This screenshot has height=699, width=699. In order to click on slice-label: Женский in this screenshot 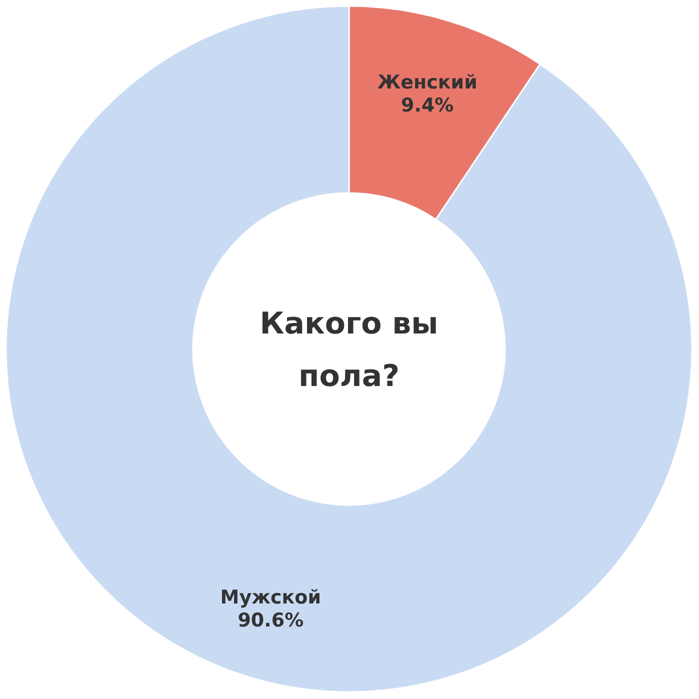, I will do `click(427, 83)`.